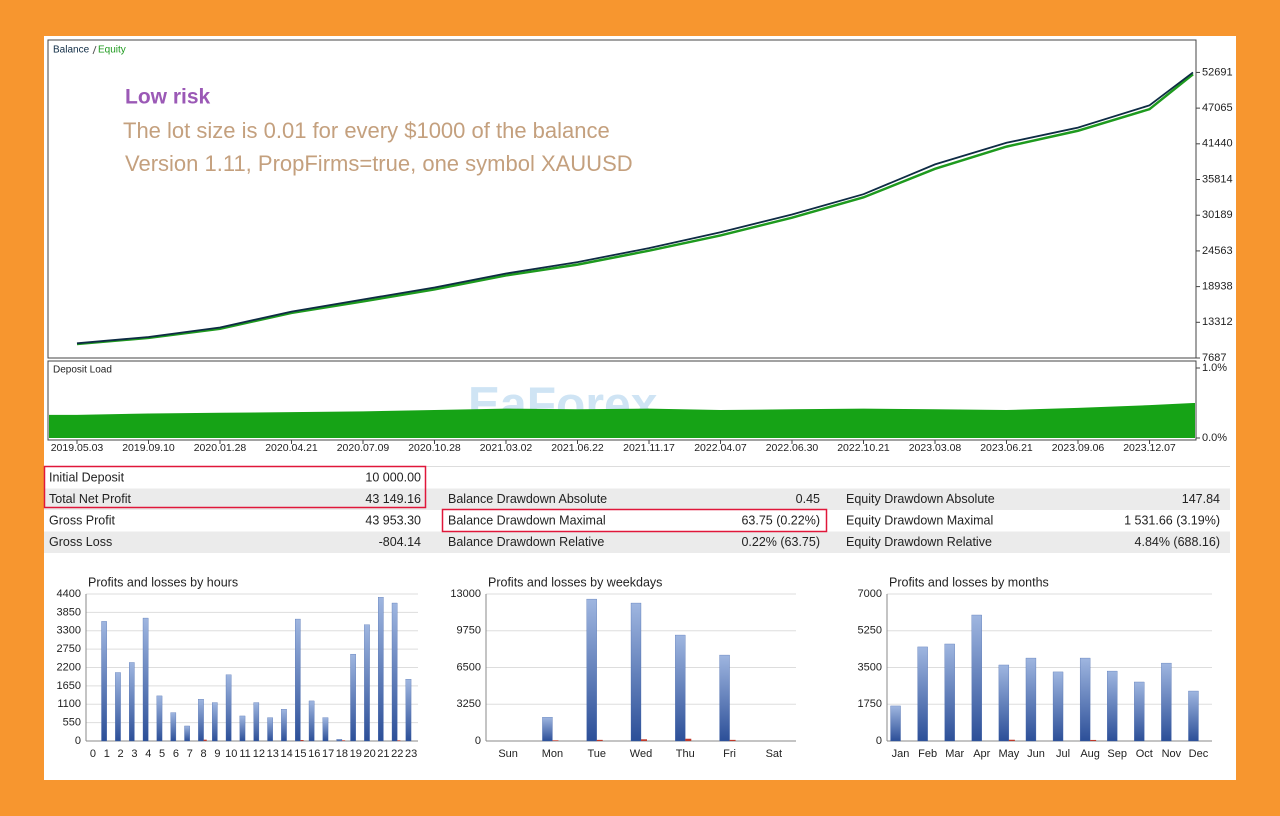  I want to click on x-tick-label: 21, so click(383, 754).